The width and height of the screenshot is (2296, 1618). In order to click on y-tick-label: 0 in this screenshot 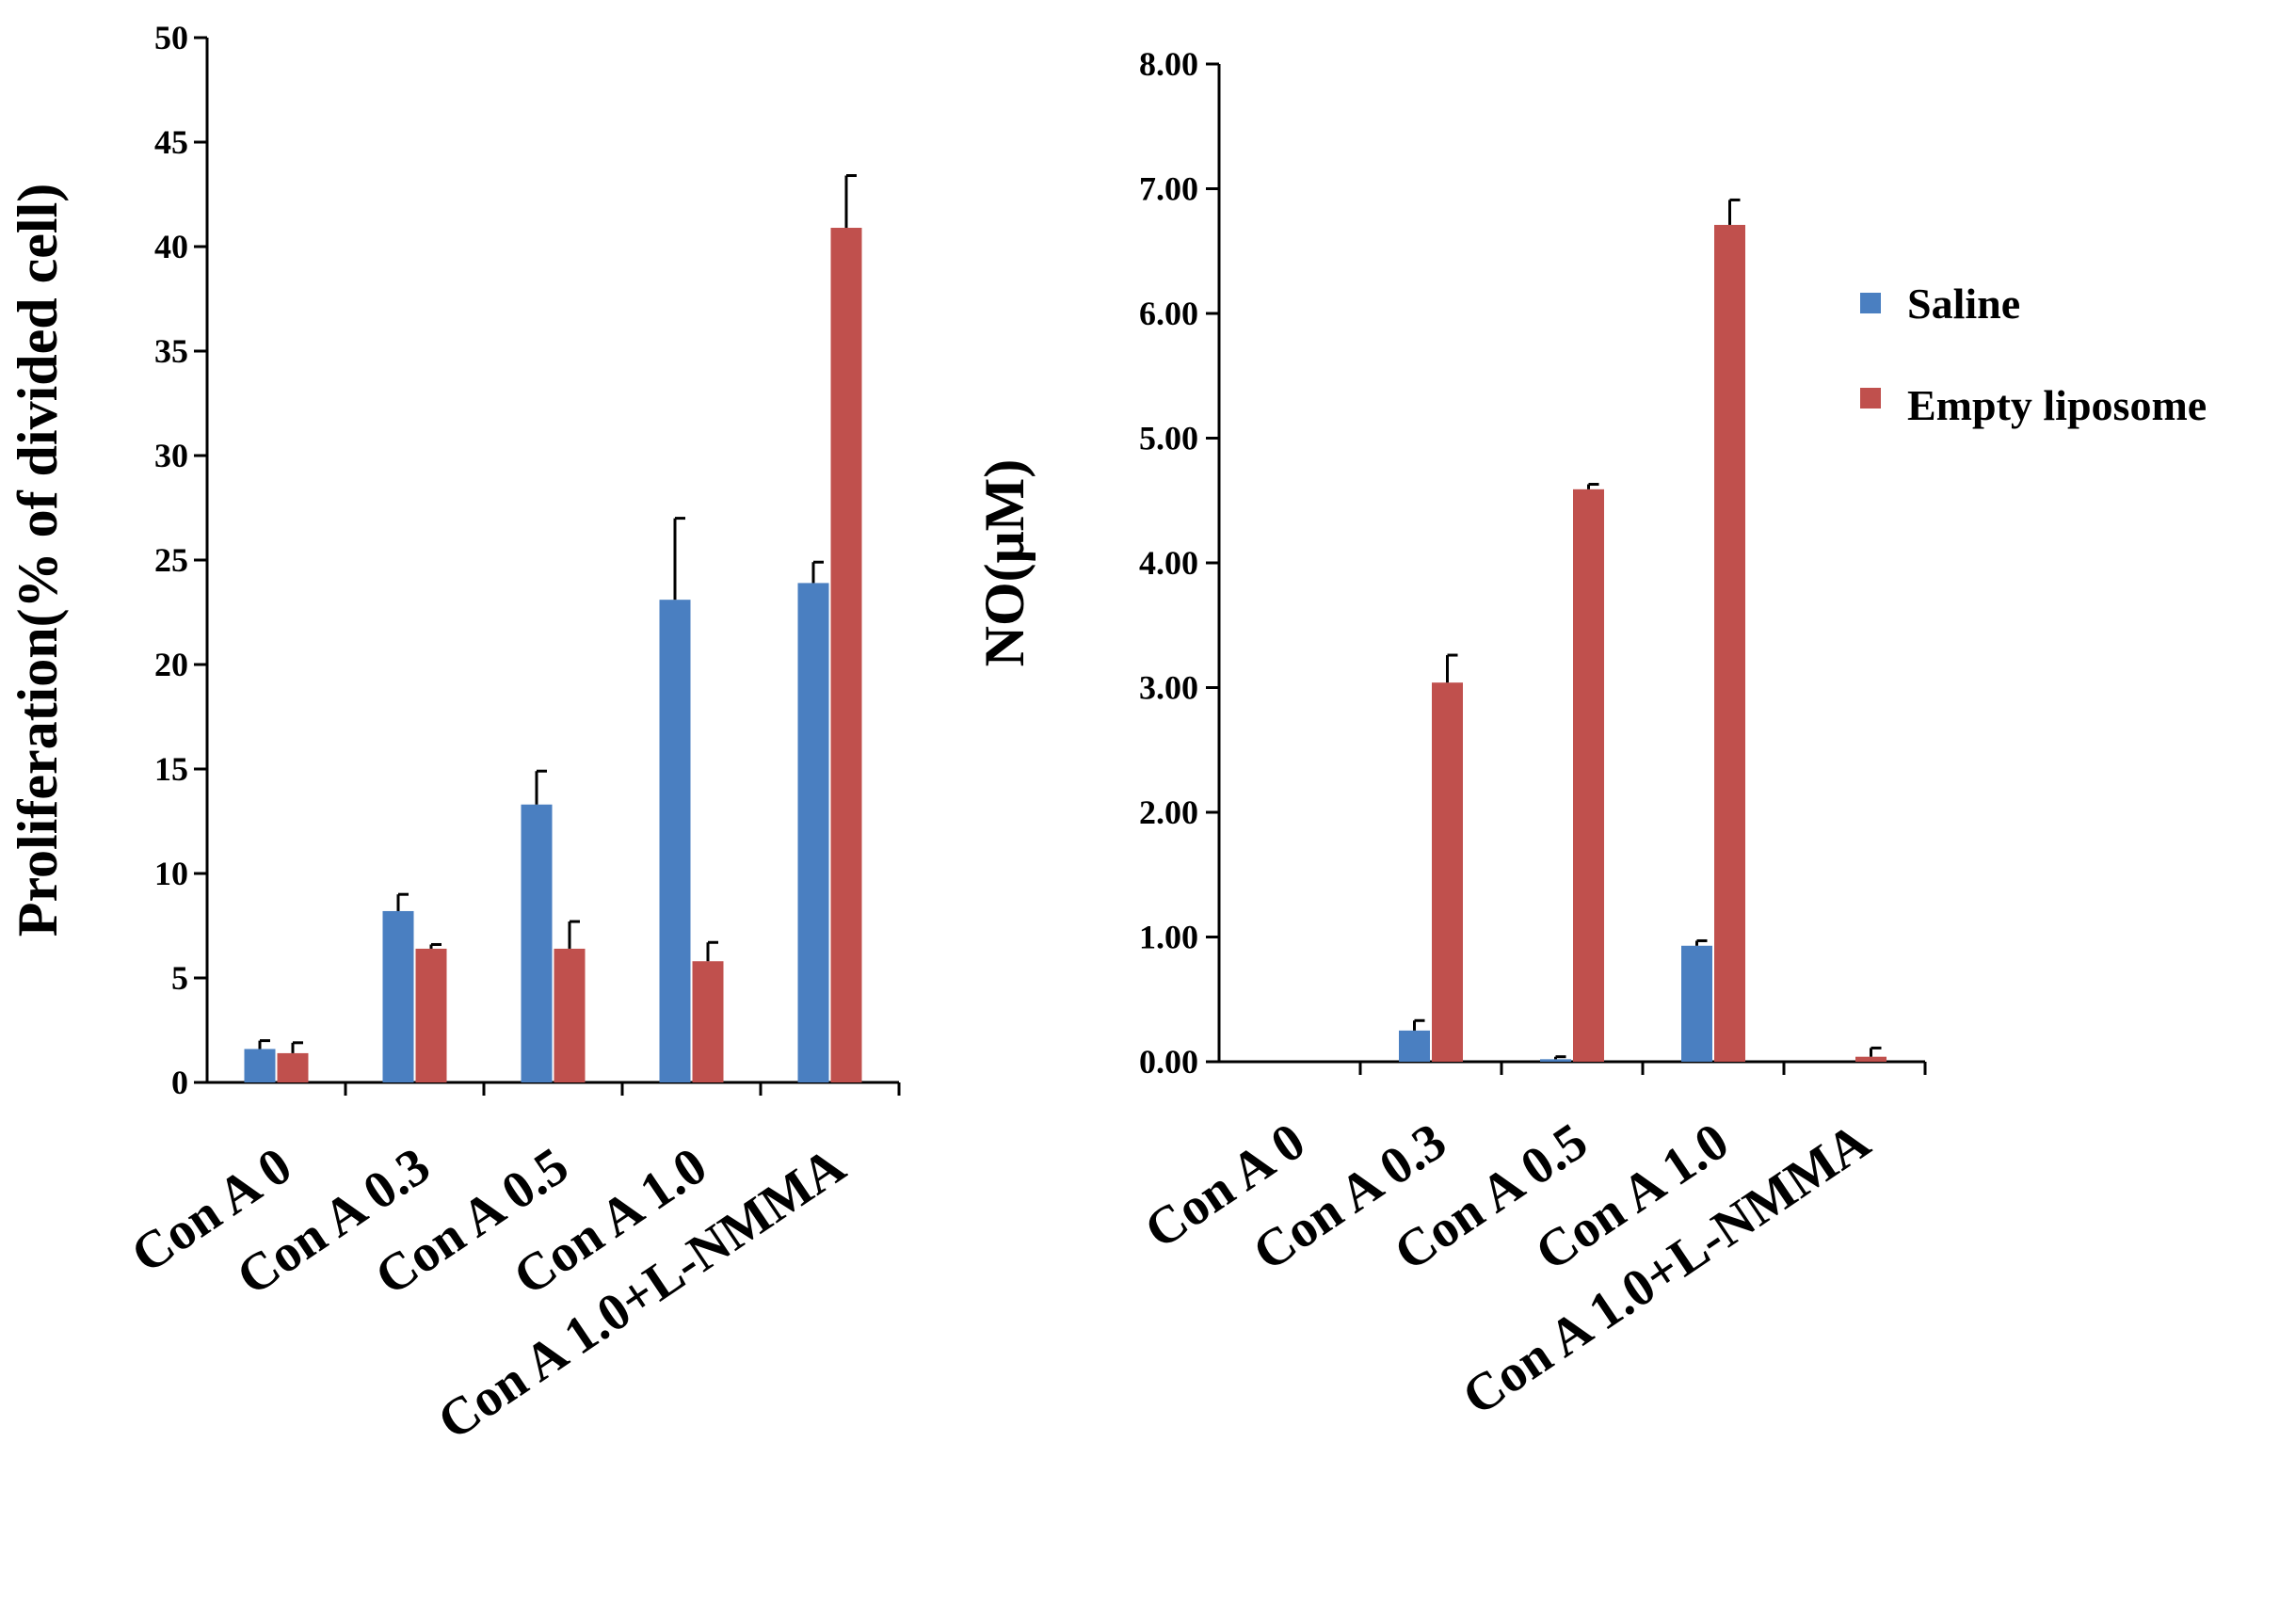, I will do `click(179, 1082)`.